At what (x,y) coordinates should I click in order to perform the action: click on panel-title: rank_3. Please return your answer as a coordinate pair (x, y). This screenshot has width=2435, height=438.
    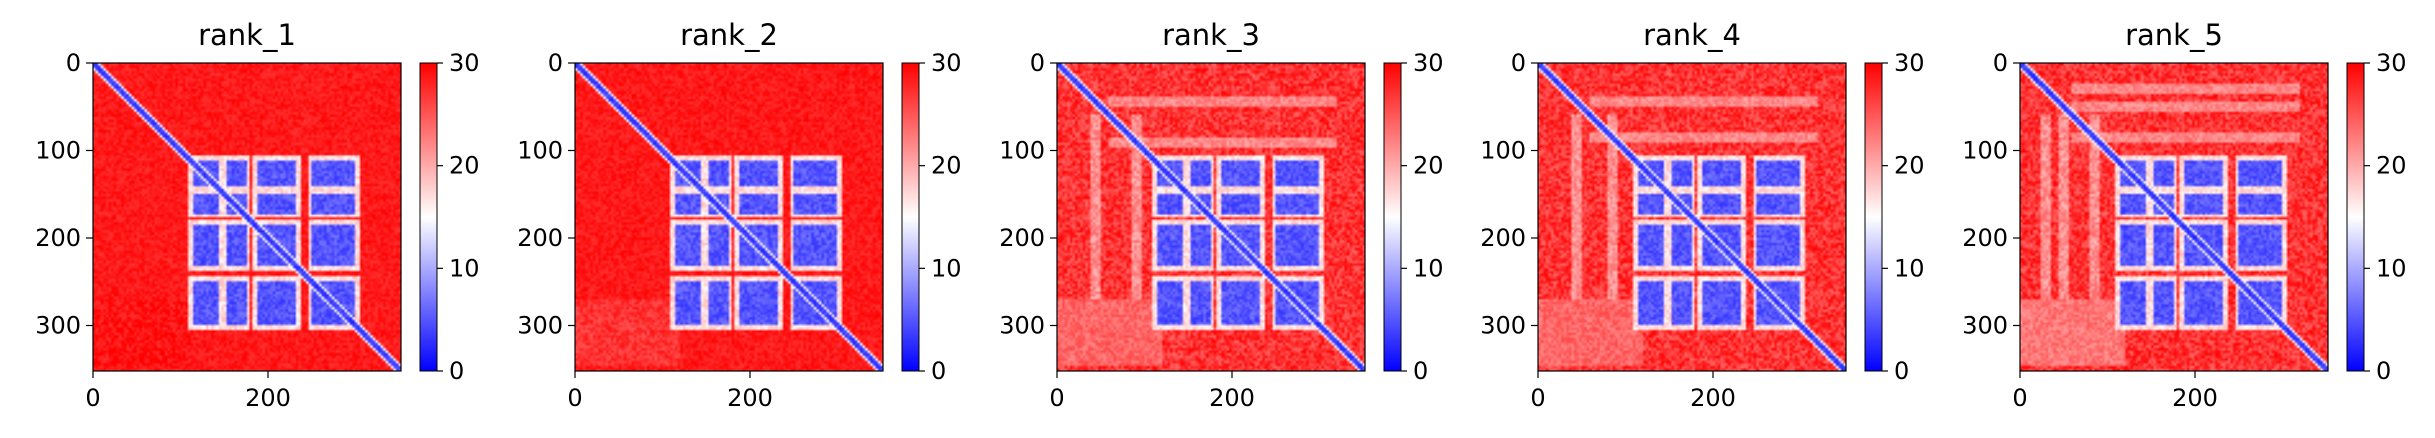
    Looking at the image, I should click on (1211, 35).